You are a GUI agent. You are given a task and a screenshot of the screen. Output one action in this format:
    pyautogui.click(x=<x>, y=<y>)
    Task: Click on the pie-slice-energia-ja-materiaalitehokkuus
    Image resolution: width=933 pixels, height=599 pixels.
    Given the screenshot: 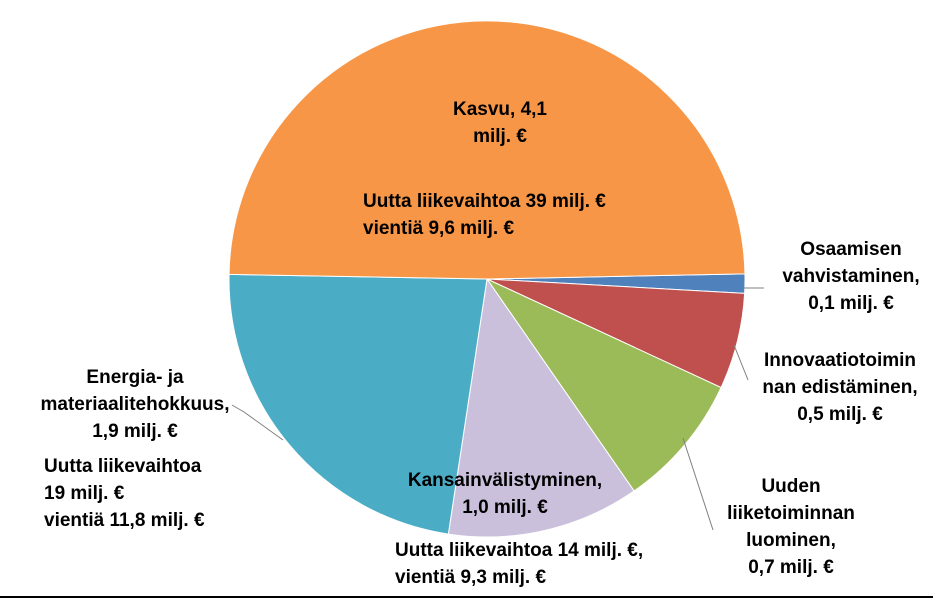 What is the action you would take?
    pyautogui.click(x=358, y=404)
    